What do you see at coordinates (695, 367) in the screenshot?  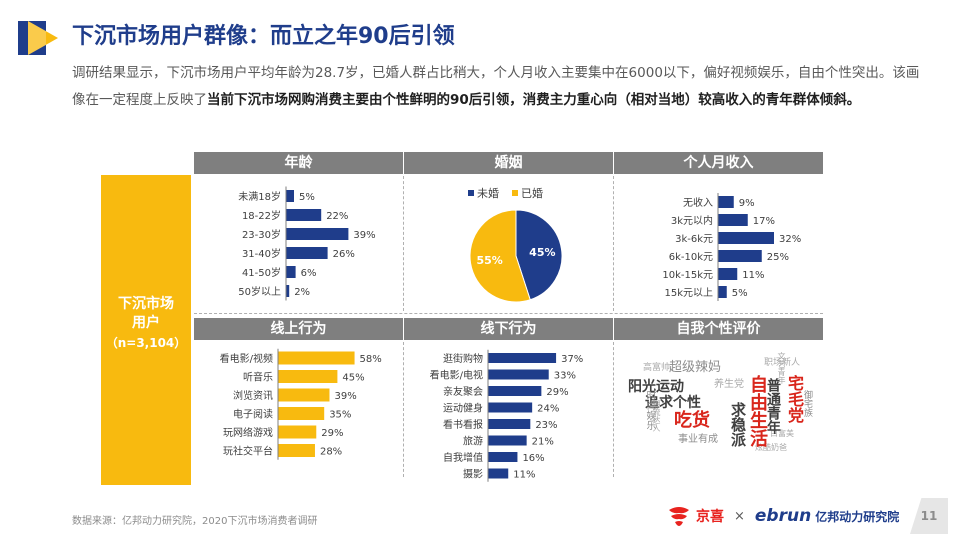 I see `wordcloud-word: 超级辣妈` at bounding box center [695, 367].